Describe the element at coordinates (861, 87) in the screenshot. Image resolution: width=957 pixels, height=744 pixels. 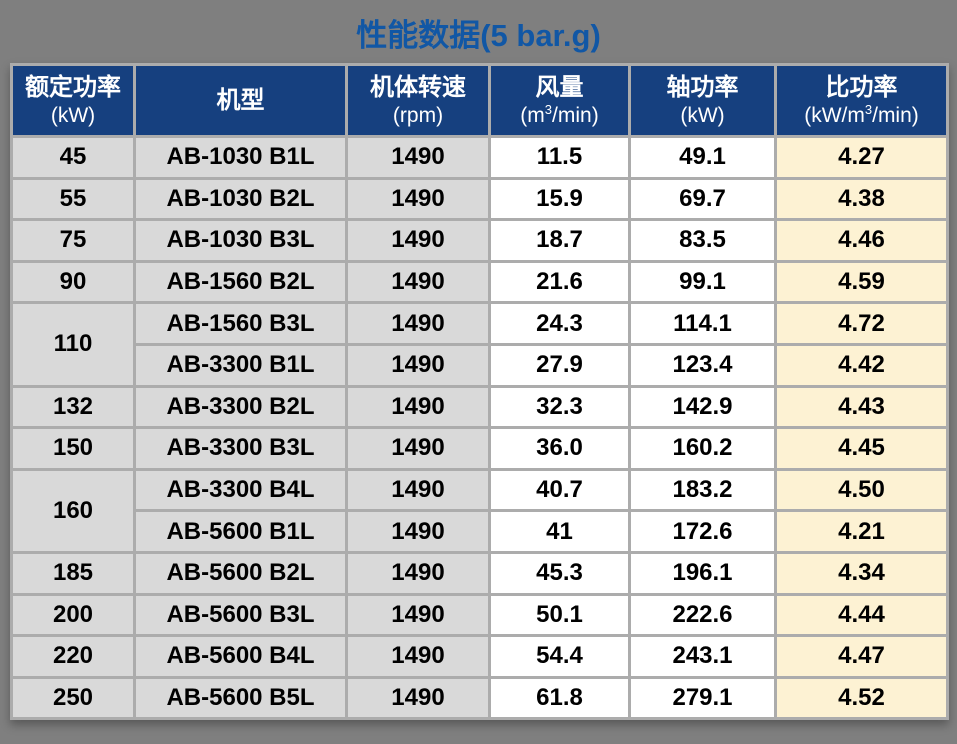
I see `header-label: 比功率` at that location.